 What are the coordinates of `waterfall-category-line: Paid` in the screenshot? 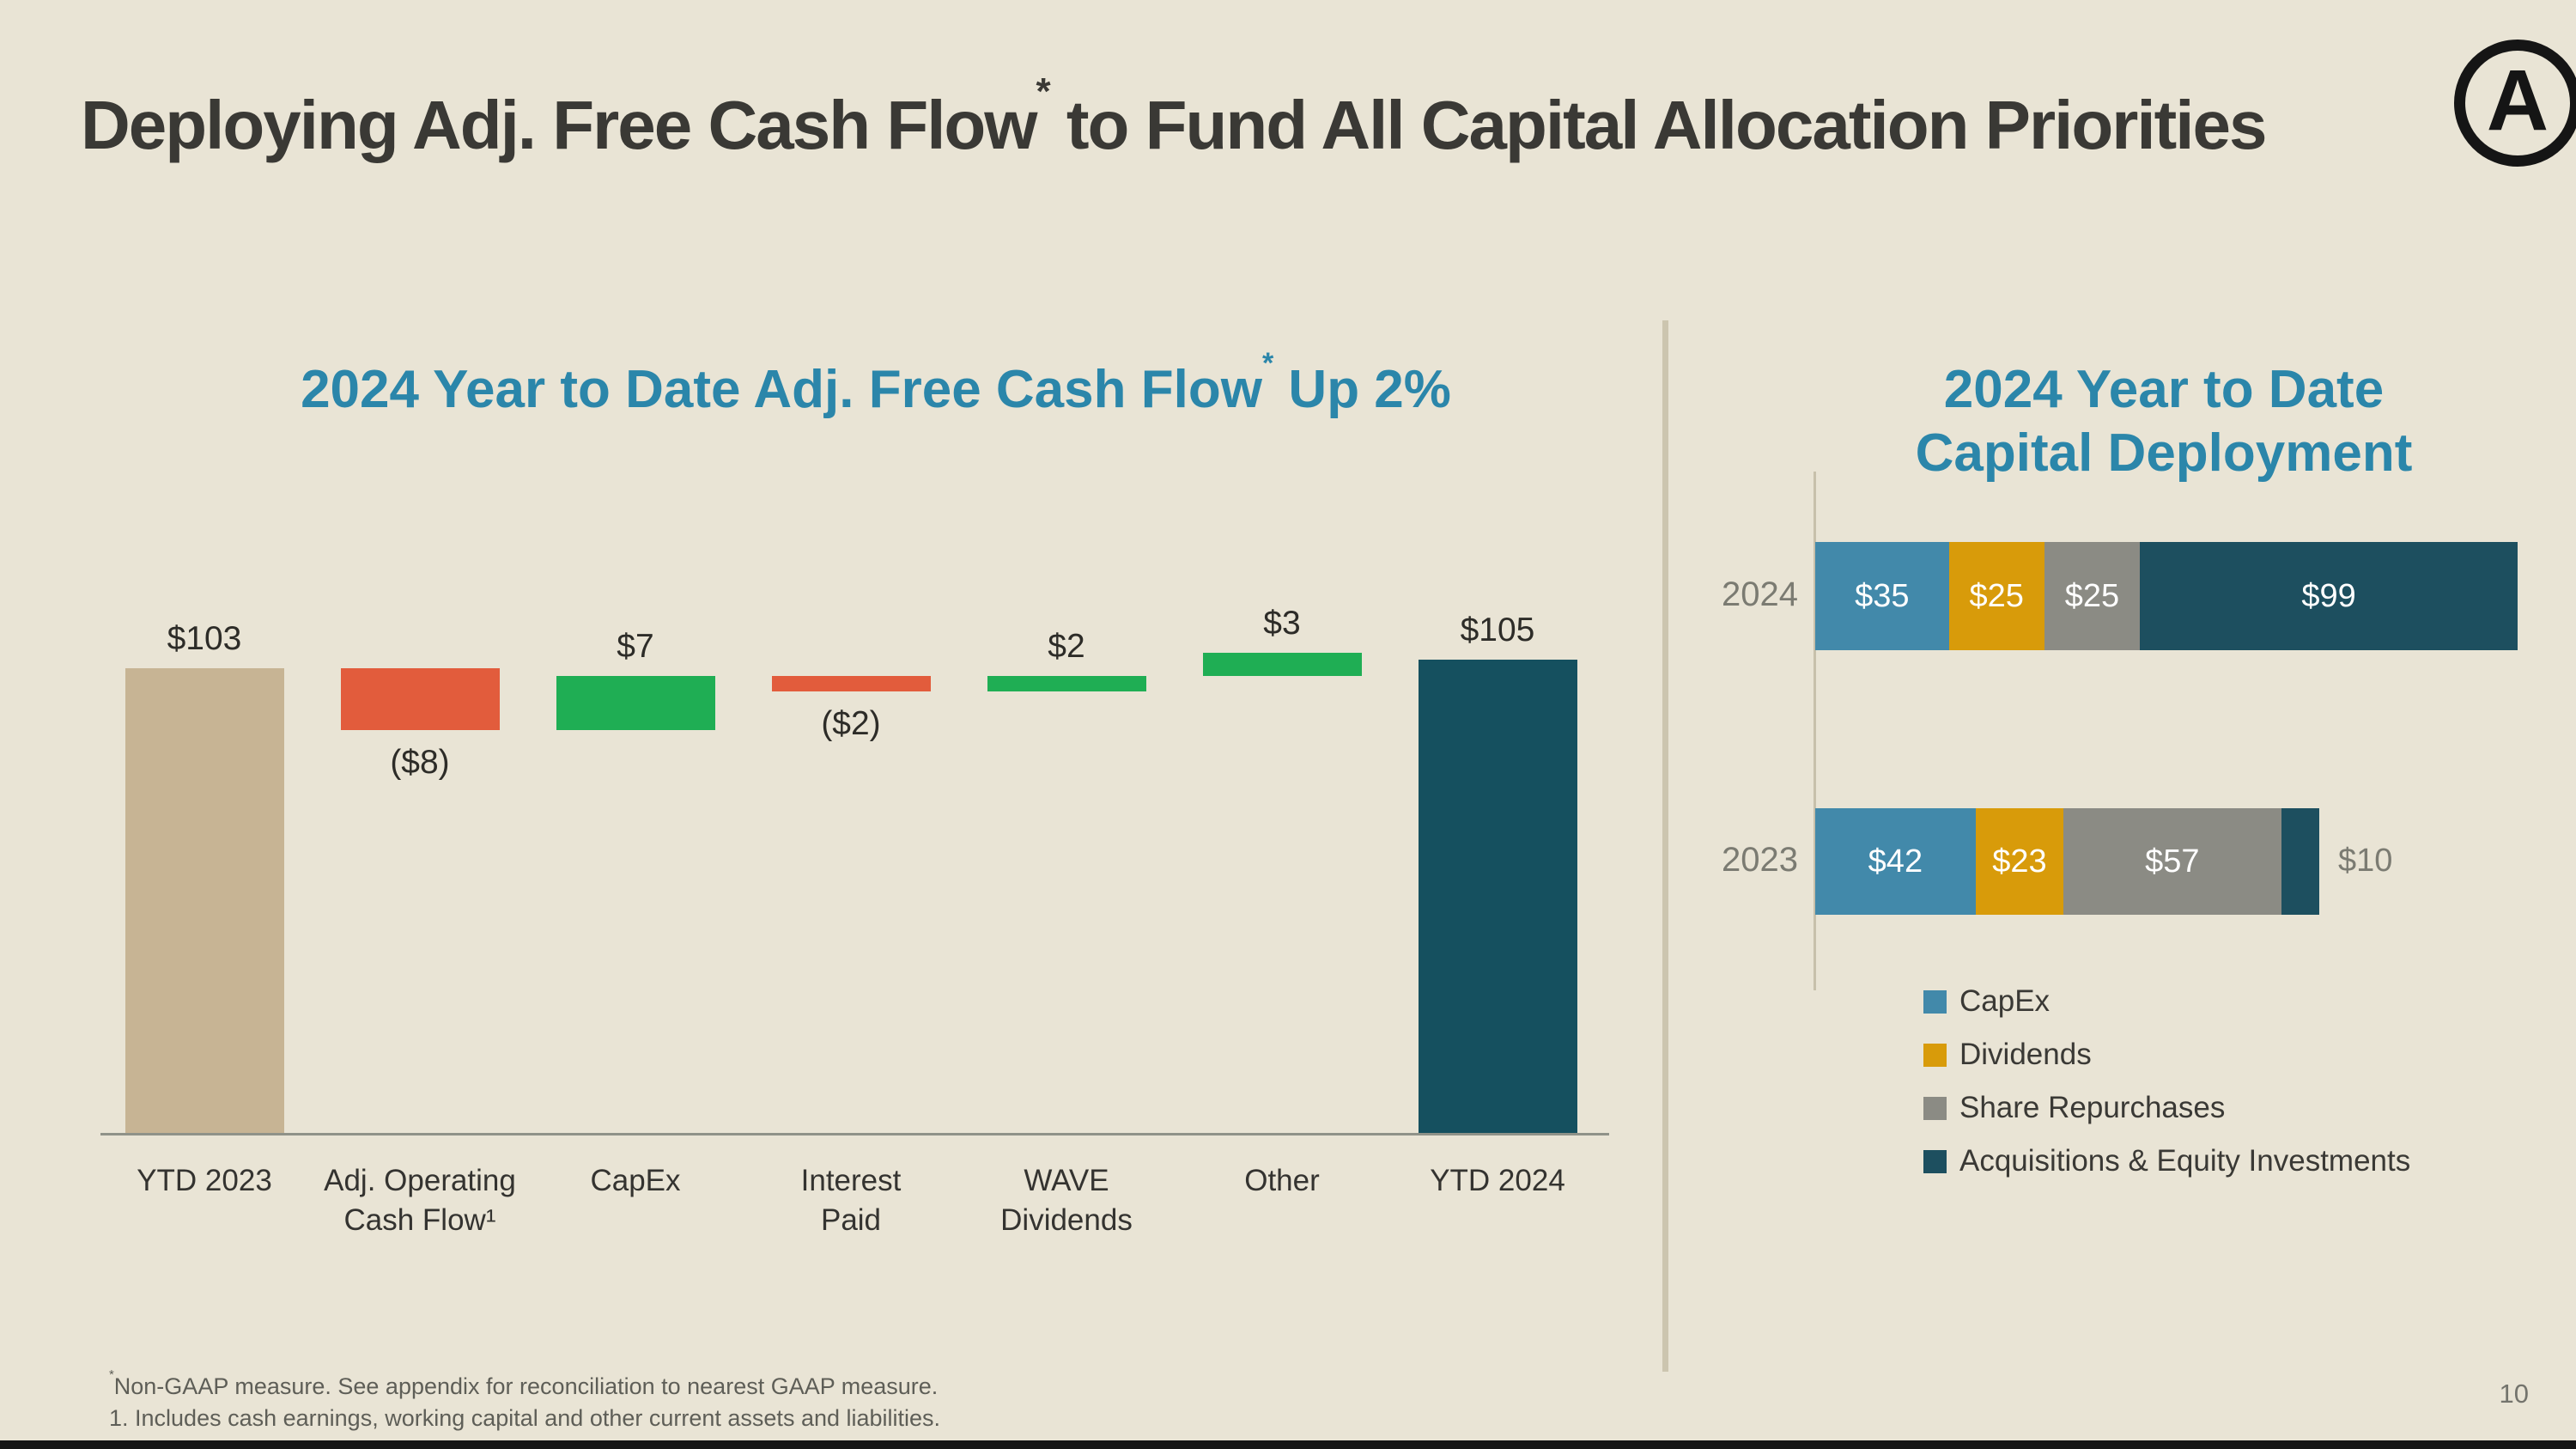 It's located at (851, 1220).